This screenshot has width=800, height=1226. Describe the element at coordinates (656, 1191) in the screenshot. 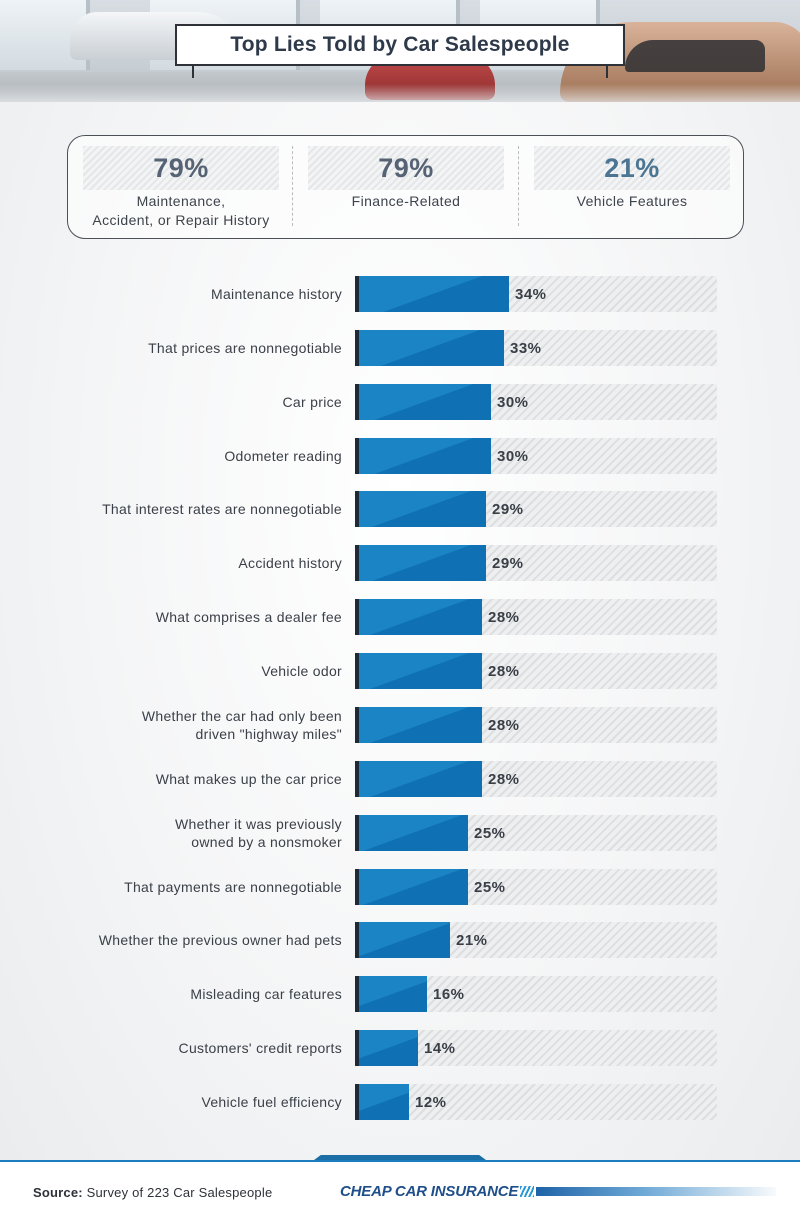

I see `brand-gradient-bar` at that location.